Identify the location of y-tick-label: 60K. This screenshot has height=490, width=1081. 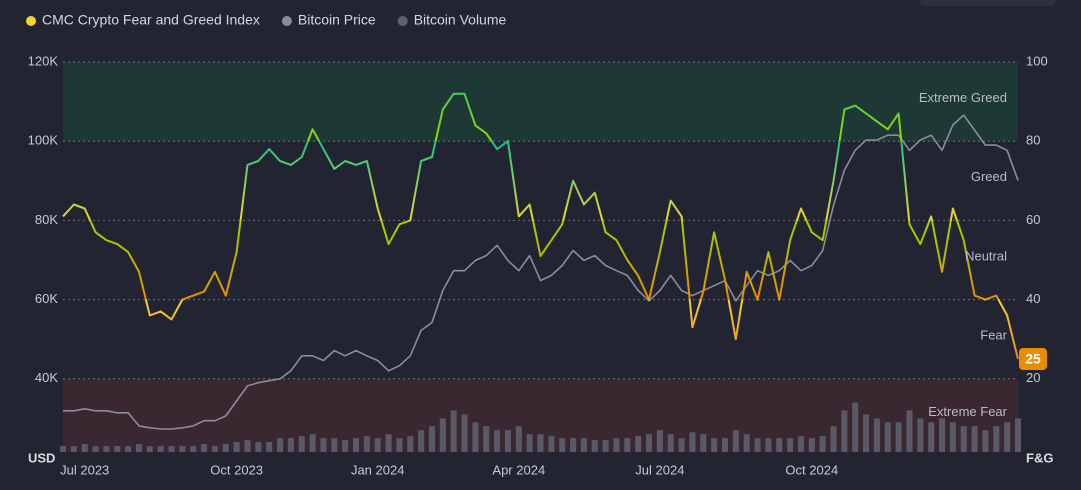
(46, 298).